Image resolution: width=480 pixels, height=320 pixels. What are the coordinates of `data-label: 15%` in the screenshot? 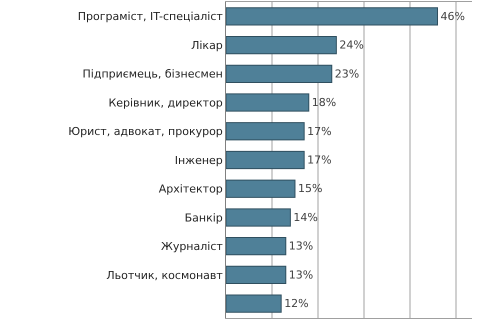 It's located at (310, 189).